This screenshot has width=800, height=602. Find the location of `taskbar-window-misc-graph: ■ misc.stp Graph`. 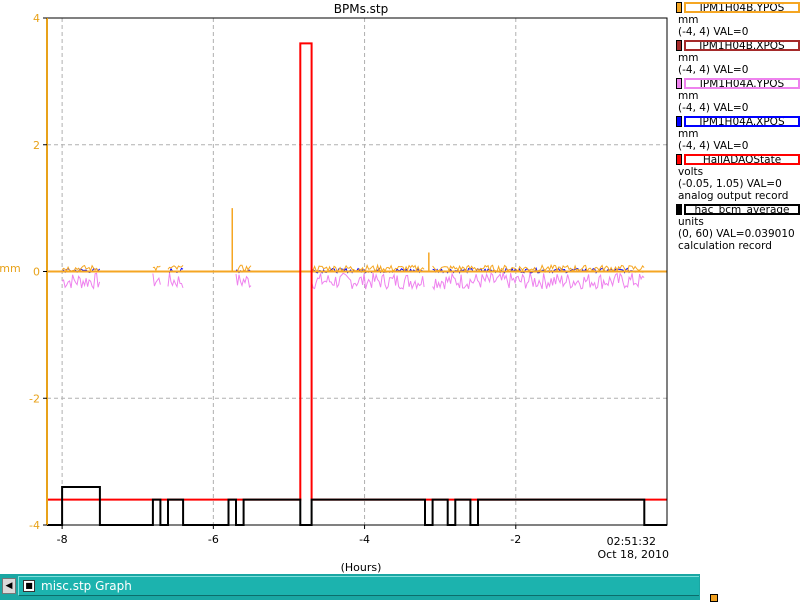

taskbar-window-misc-graph: ■ misc.stp Graph is located at coordinates (358, 586).